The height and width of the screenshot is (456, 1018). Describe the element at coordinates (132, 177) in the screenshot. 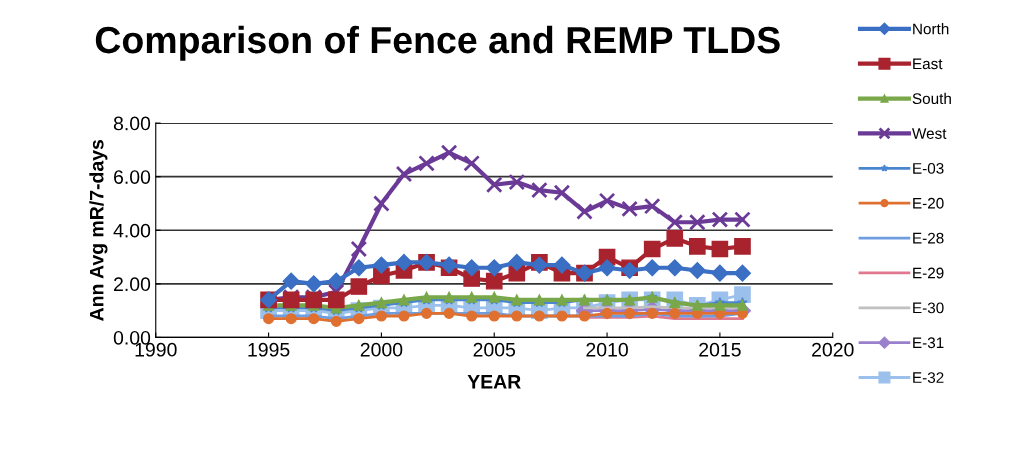

I see `y-tick-label: 6.00` at that location.